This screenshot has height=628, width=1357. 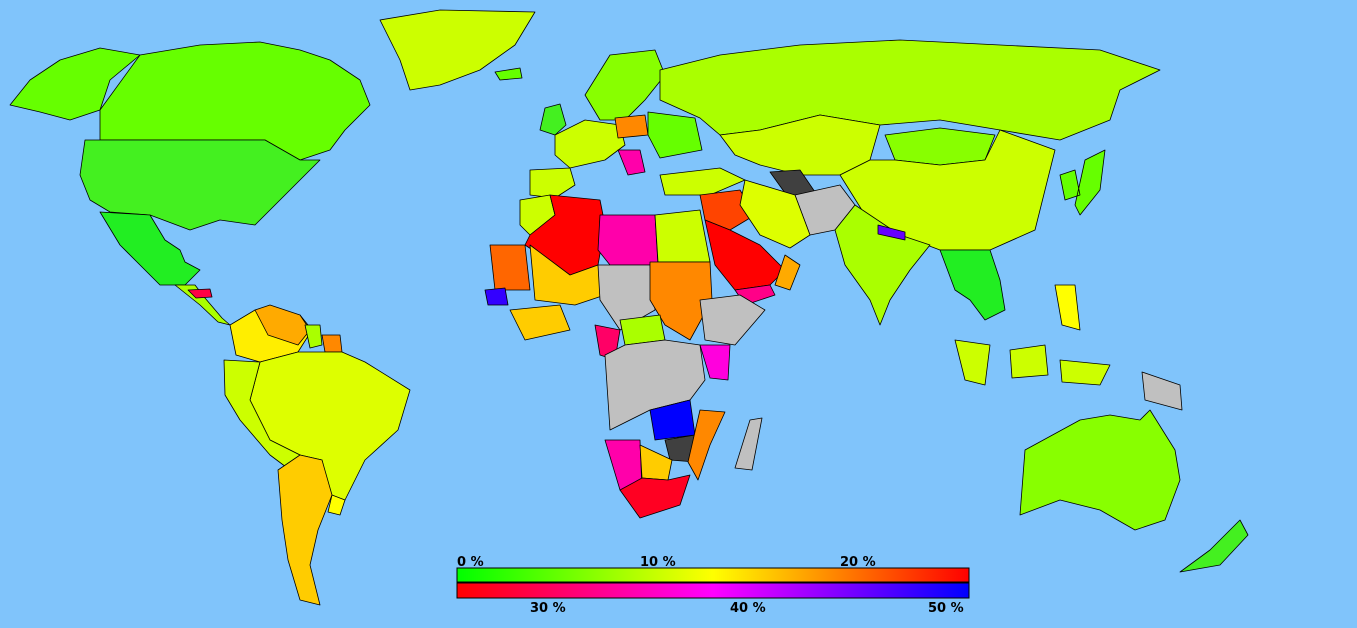 What do you see at coordinates (631, 162) in the screenshot?
I see `balkans` at bounding box center [631, 162].